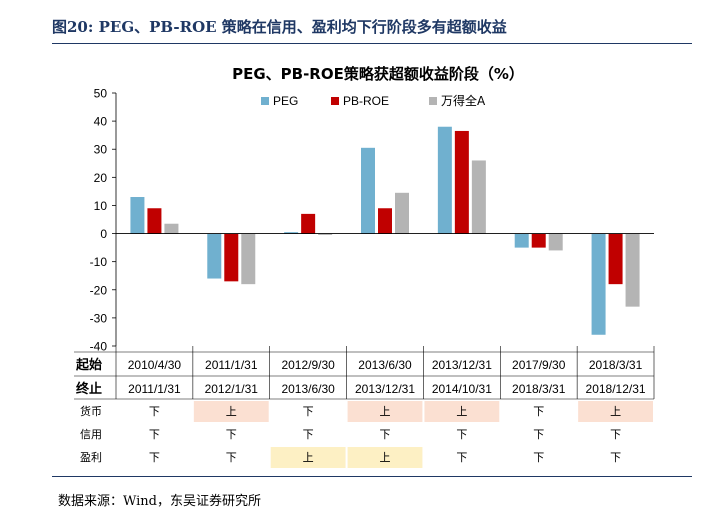  I want to click on y-tick-label: 30, so click(101, 150).